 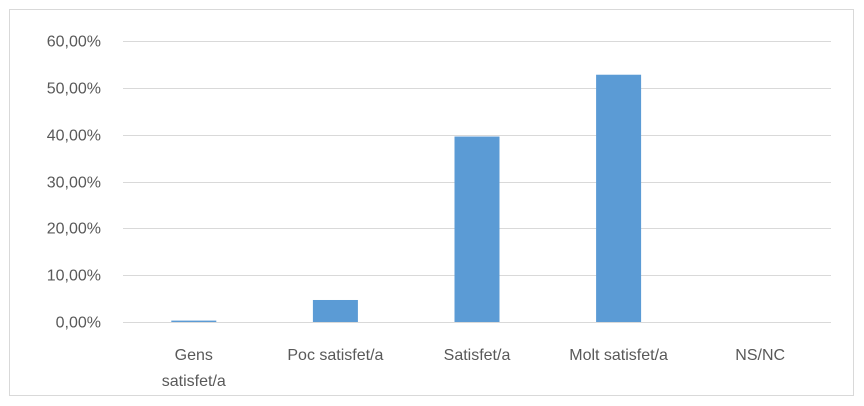 I want to click on x-category-label: NS/NC, so click(x=760, y=355).